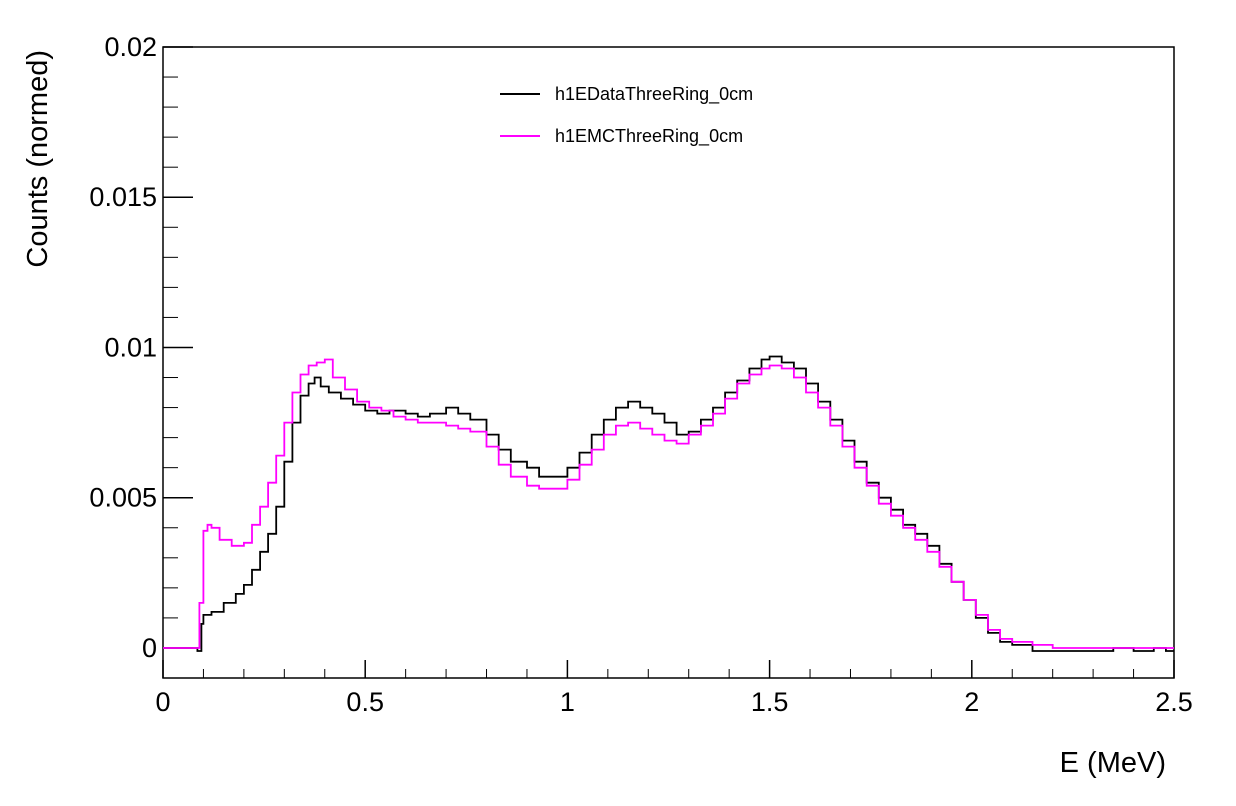 Image resolution: width=1236 pixels, height=806 pixels. Describe the element at coordinates (674, 688) in the screenshot. I see `x-axis-ticks: 0 0.5 1 1.5 2 2.5` at that location.